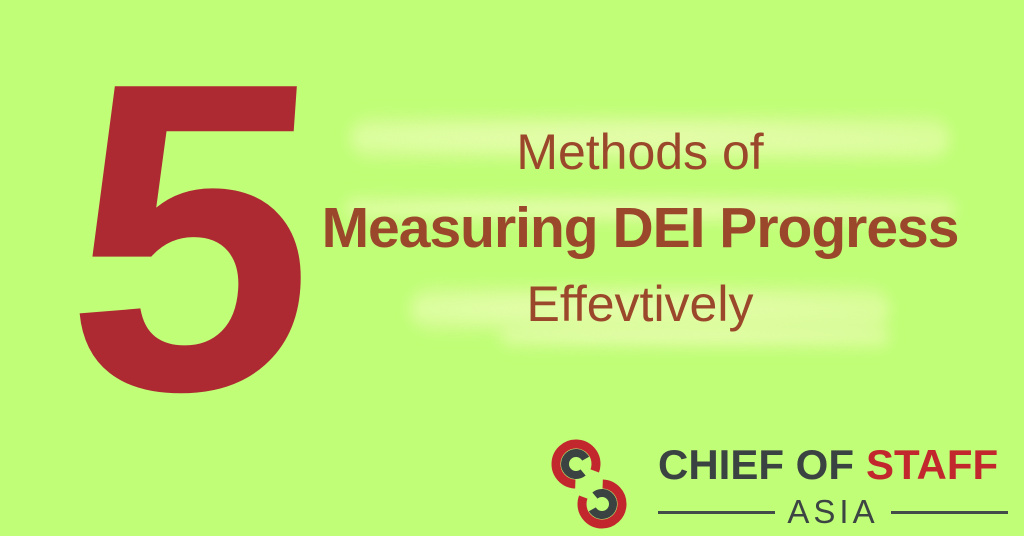 This screenshot has width=1024, height=536. Describe the element at coordinates (640, 304) in the screenshot. I see `headline-line-3: Effevtively` at that location.